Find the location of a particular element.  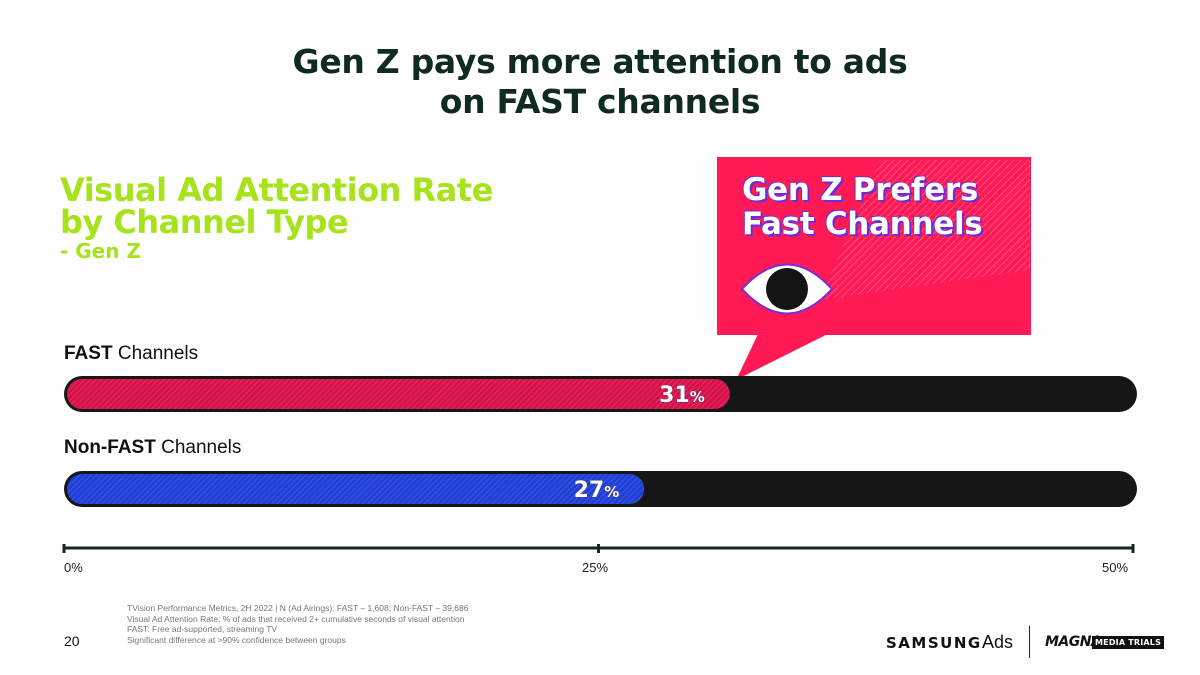

data-label-nonfast: 27% is located at coordinates (597, 490).